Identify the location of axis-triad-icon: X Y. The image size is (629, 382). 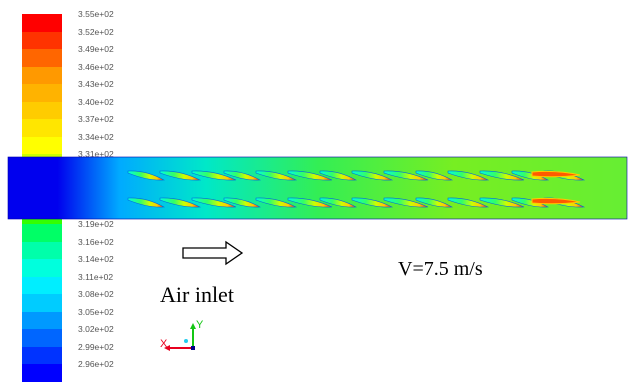
(182, 335).